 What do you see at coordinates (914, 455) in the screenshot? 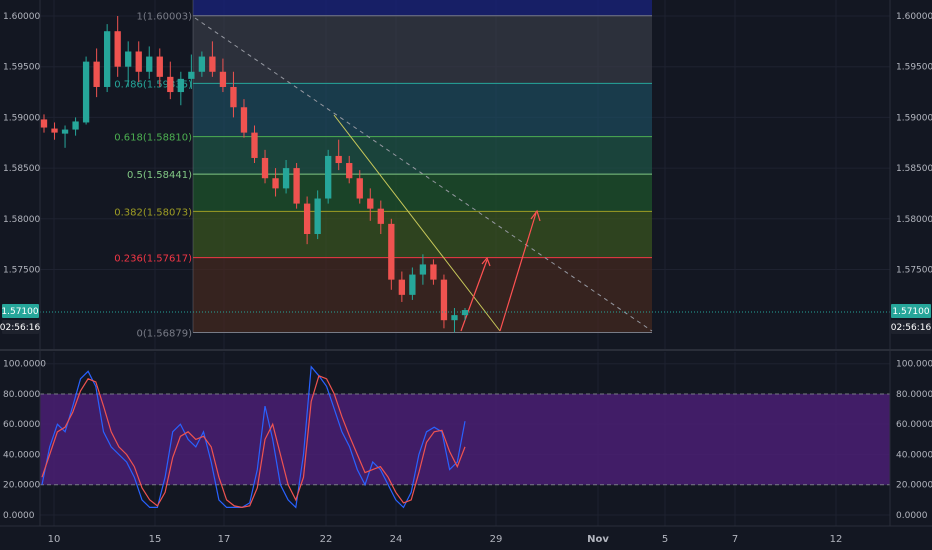
I see `osc-tick-right: 40.0000` at bounding box center [914, 455].